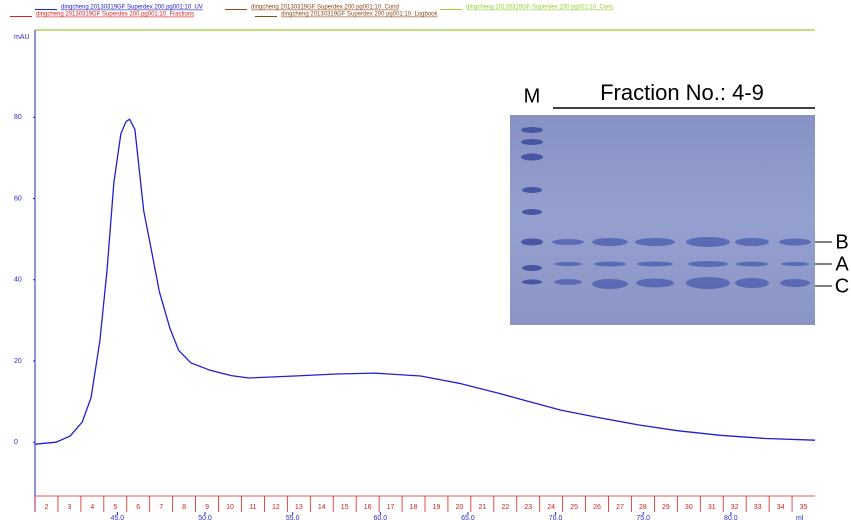  Describe the element at coordinates (731, 517) in the screenshot. I see `x-tick-label: 80.0` at that location.